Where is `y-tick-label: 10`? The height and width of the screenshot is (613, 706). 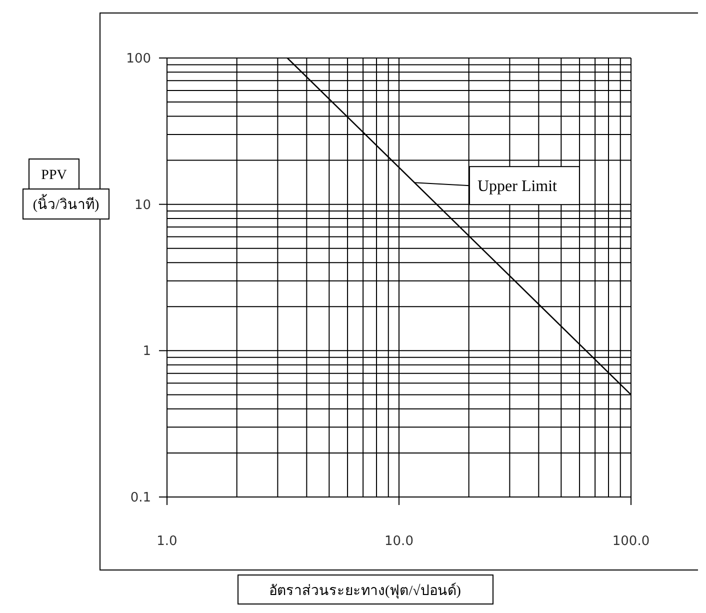
y-tick-label: 10 is located at coordinates (142, 205).